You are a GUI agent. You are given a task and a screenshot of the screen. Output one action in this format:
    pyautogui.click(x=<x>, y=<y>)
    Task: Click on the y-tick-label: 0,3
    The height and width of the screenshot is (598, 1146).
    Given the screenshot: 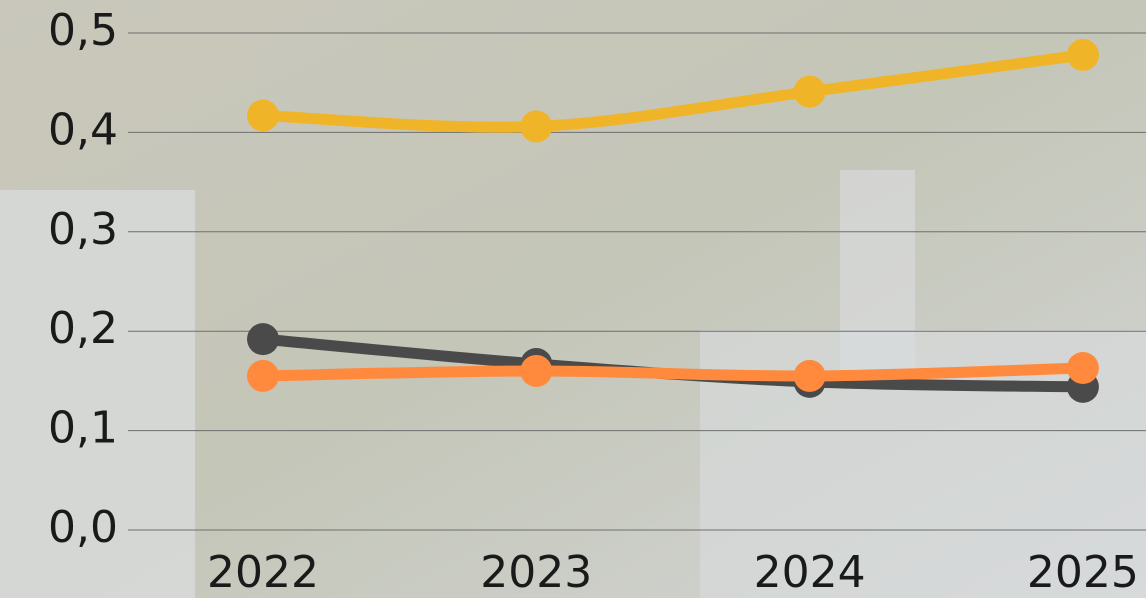 What is the action you would take?
    pyautogui.click(x=83, y=229)
    